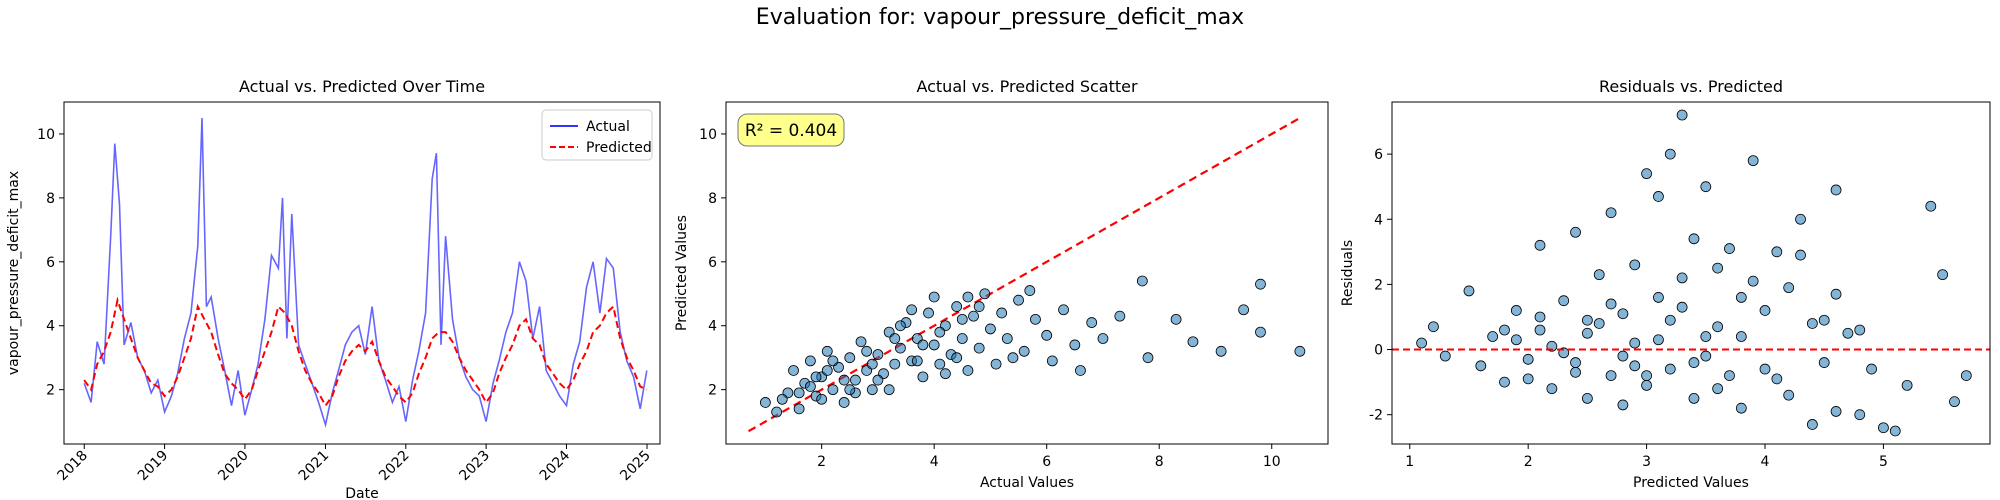  What do you see at coordinates (1378, 351) in the screenshot?
I see `y-tick-label: 0` at bounding box center [1378, 351].